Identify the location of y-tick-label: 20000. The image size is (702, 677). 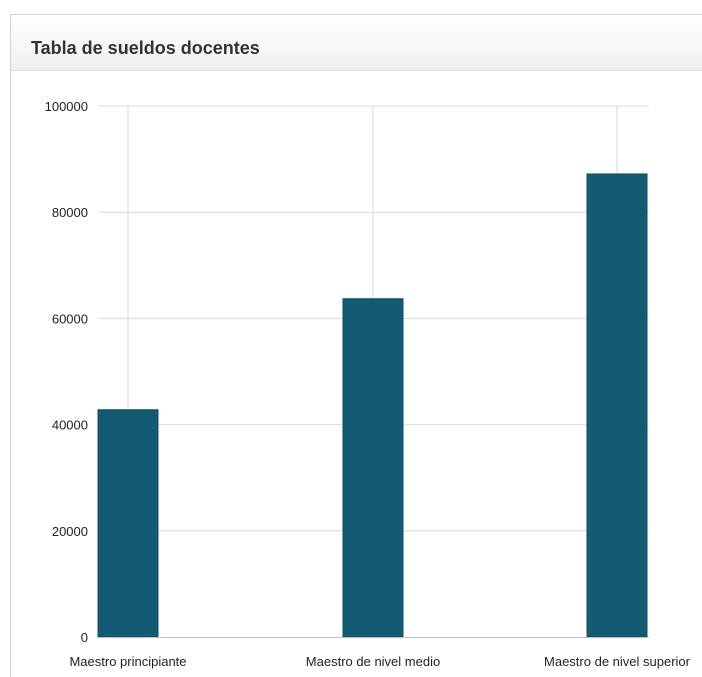
(70, 531).